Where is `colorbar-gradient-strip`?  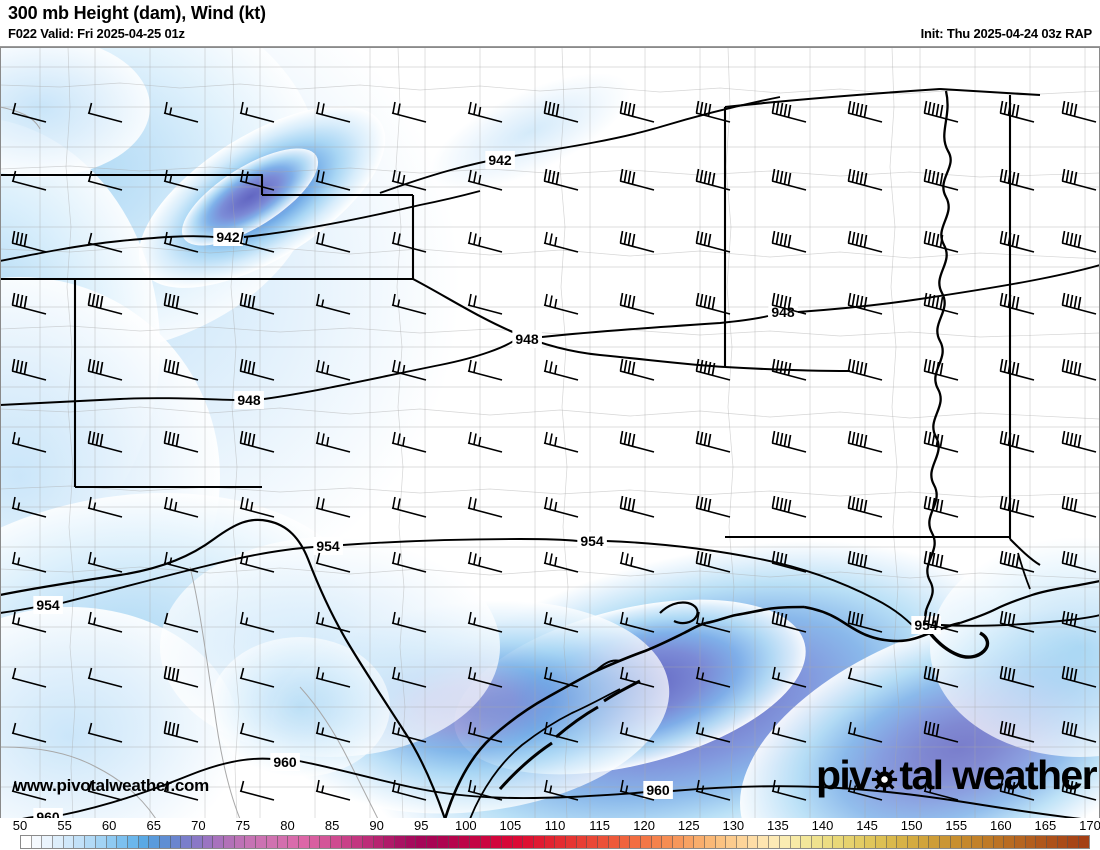 colorbar-gradient-strip is located at coordinates (555, 842).